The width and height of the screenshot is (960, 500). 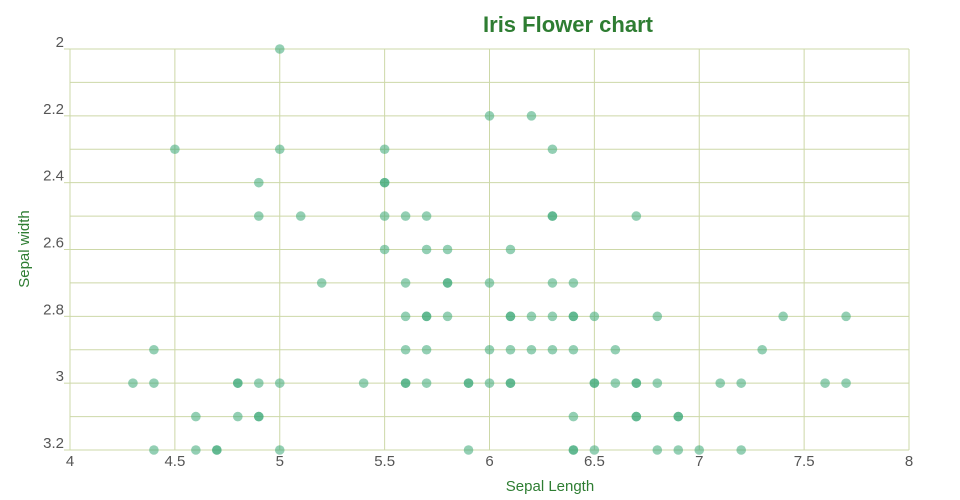 What do you see at coordinates (174, 461) in the screenshot?
I see `x-tick-label: 4.5` at bounding box center [174, 461].